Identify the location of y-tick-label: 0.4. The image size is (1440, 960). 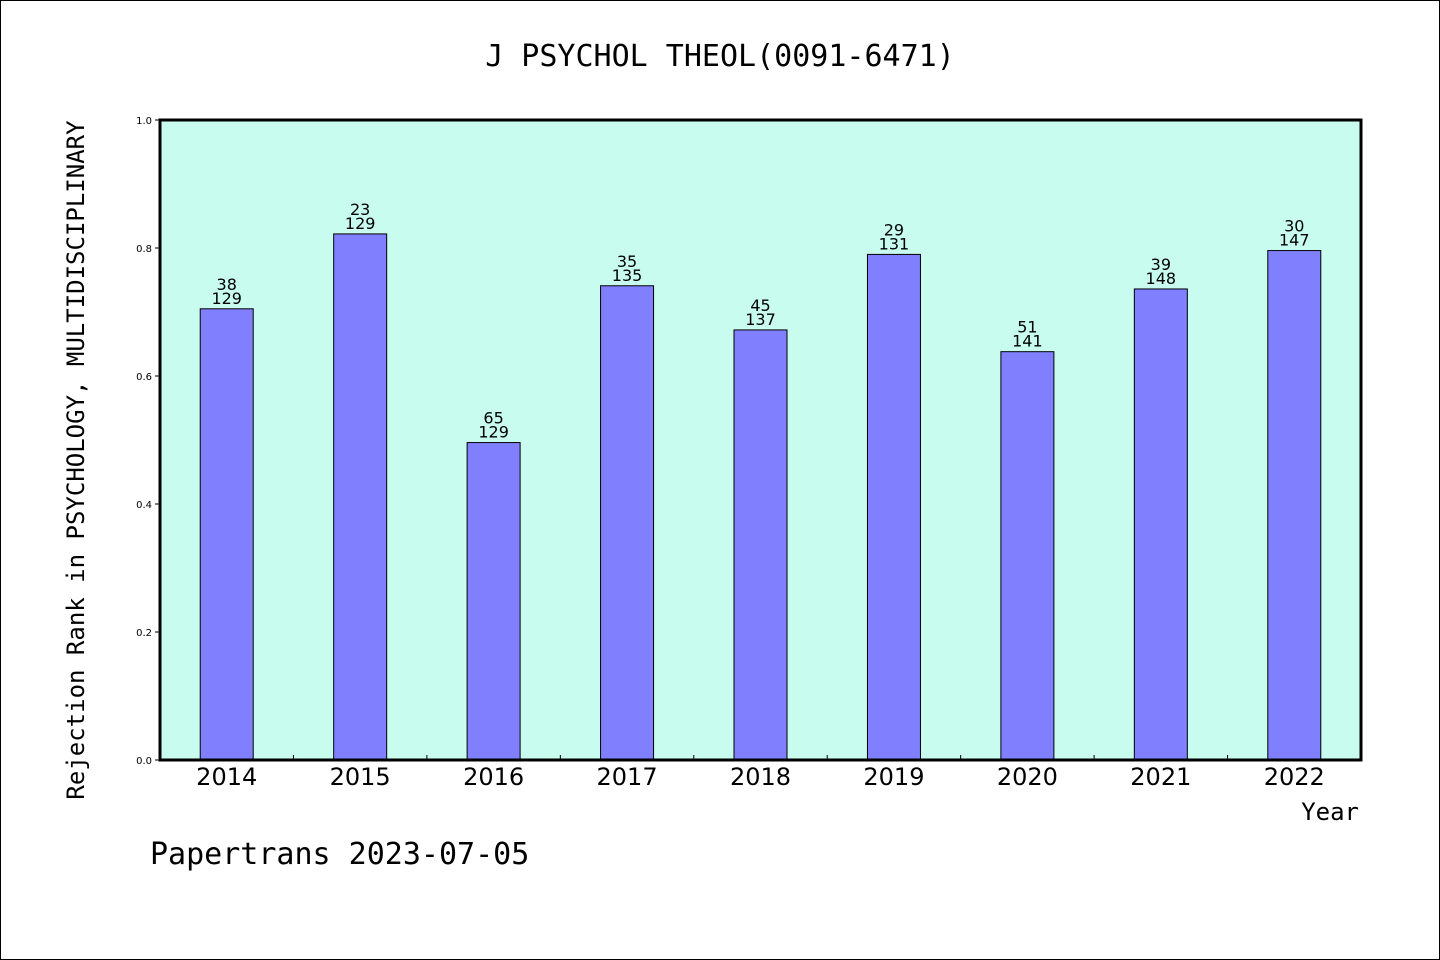
(144, 505).